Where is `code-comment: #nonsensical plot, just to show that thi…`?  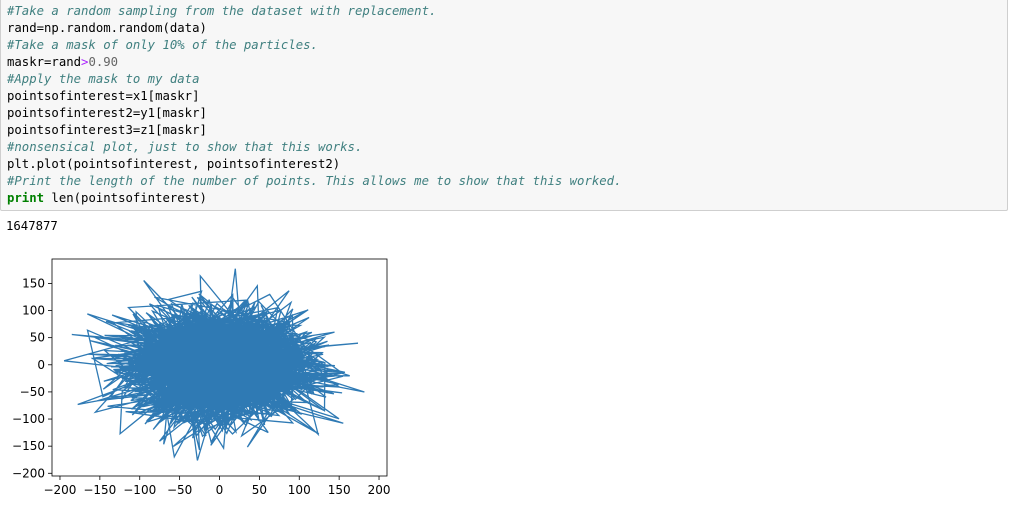
code-comment: #nonsensical plot, just to show that thi… is located at coordinates (185, 147).